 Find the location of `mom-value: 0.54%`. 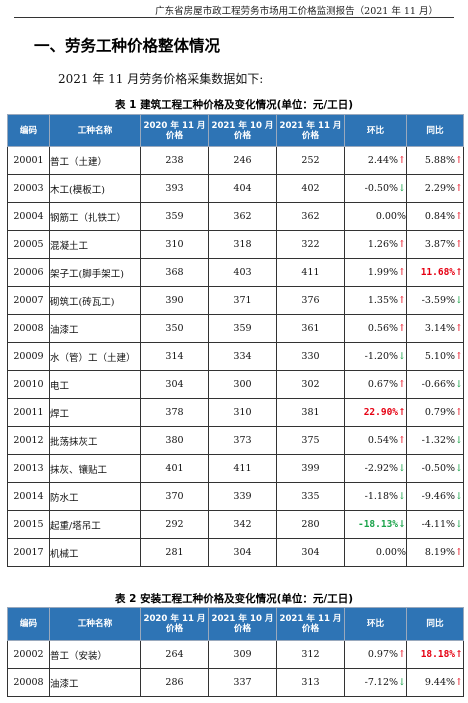

mom-value: 0.54% is located at coordinates (383, 440).